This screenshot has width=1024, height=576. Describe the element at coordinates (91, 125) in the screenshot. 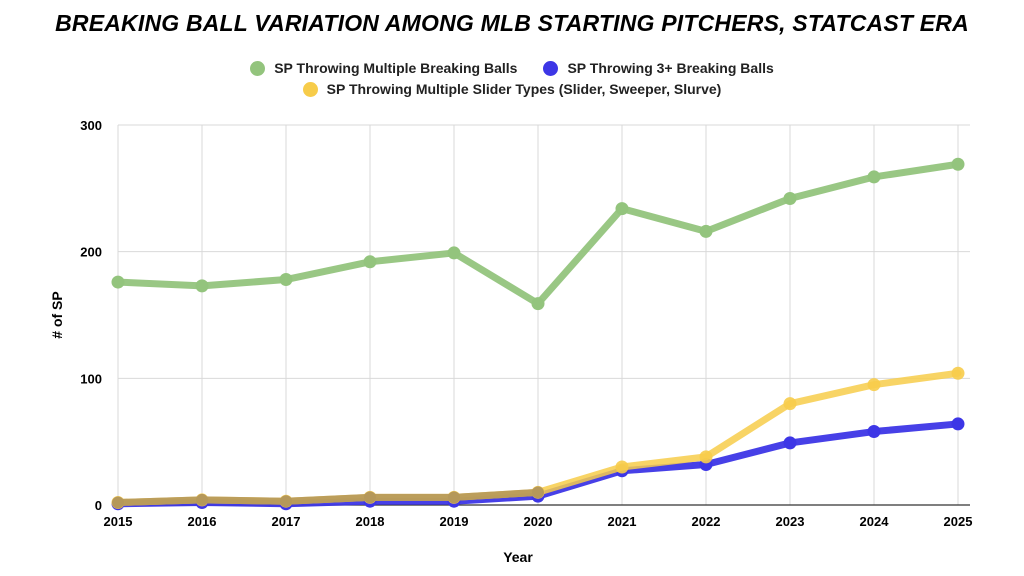

I see `y-tick-label: 300` at that location.